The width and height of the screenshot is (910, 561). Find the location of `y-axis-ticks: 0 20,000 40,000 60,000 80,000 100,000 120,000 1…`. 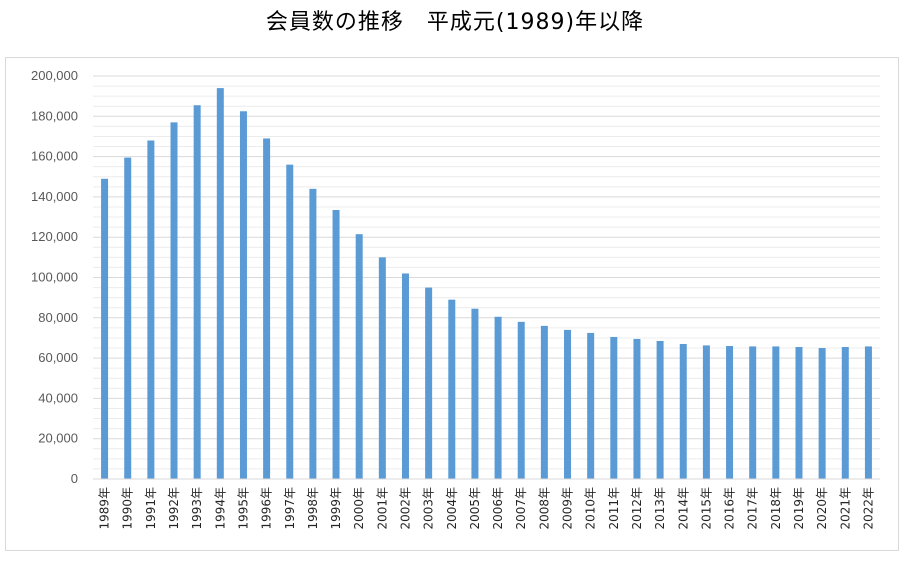

y-axis-ticks: 0 20,000 40,000 60,000 80,000 100,000 120,000 1… is located at coordinates (54, 277).